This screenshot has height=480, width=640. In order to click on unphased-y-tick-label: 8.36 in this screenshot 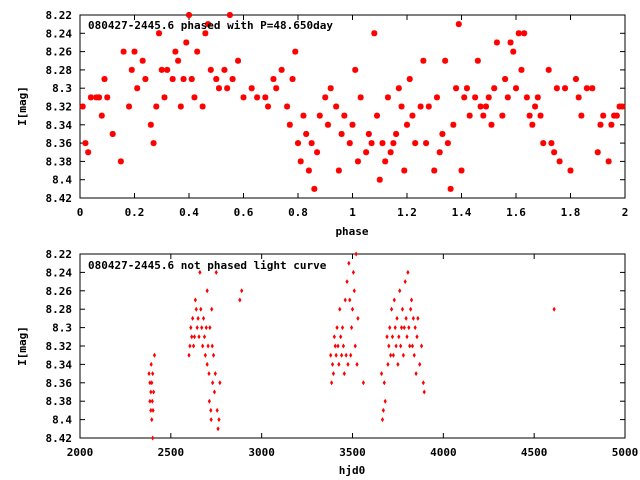, I will do `click(59, 383)`.